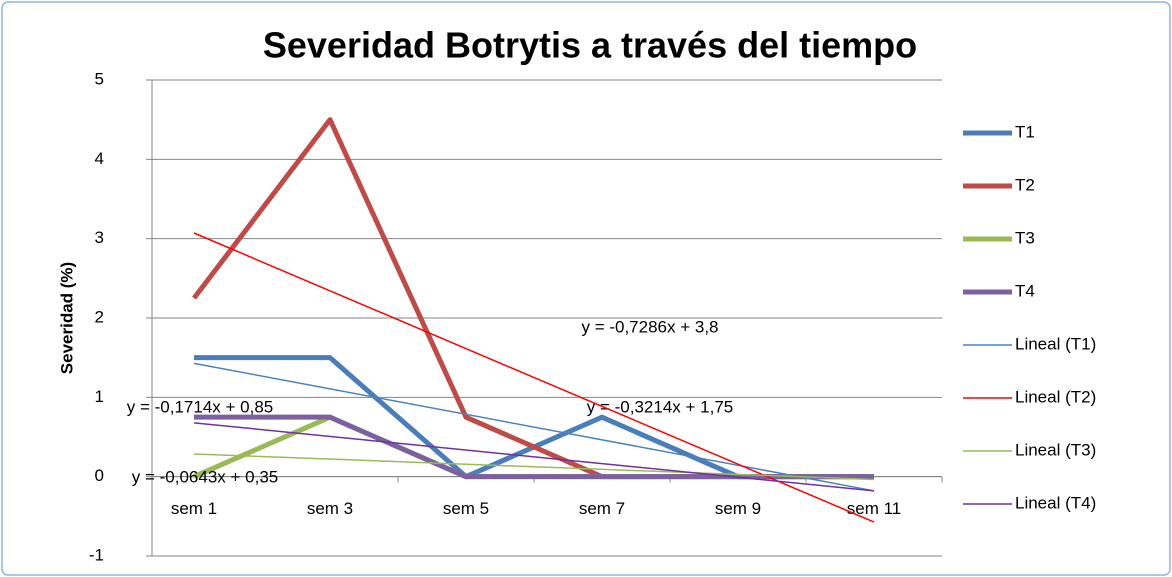 The height and width of the screenshot is (577, 1172). I want to click on y-tick-label: 3, so click(99, 237).